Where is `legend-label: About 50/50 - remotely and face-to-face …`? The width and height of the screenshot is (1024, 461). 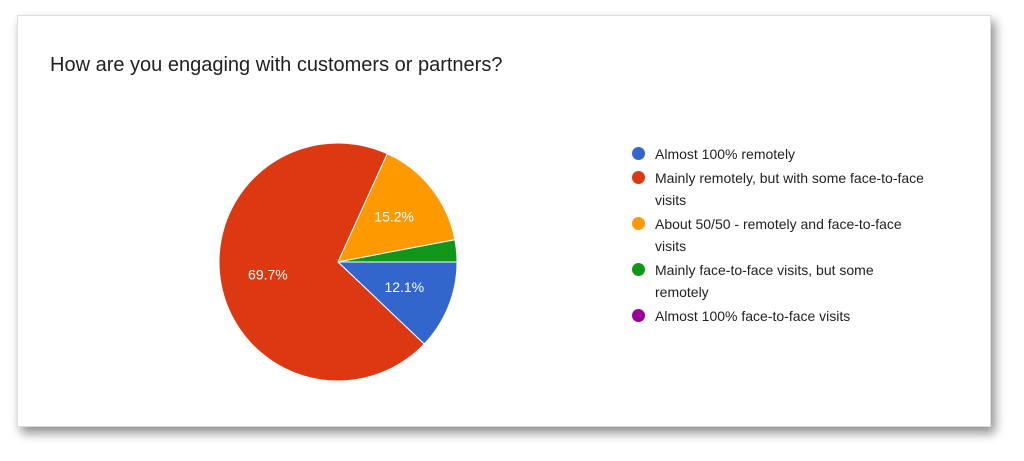 legend-label: About 50/50 - remotely and face-to-face … is located at coordinates (778, 235).